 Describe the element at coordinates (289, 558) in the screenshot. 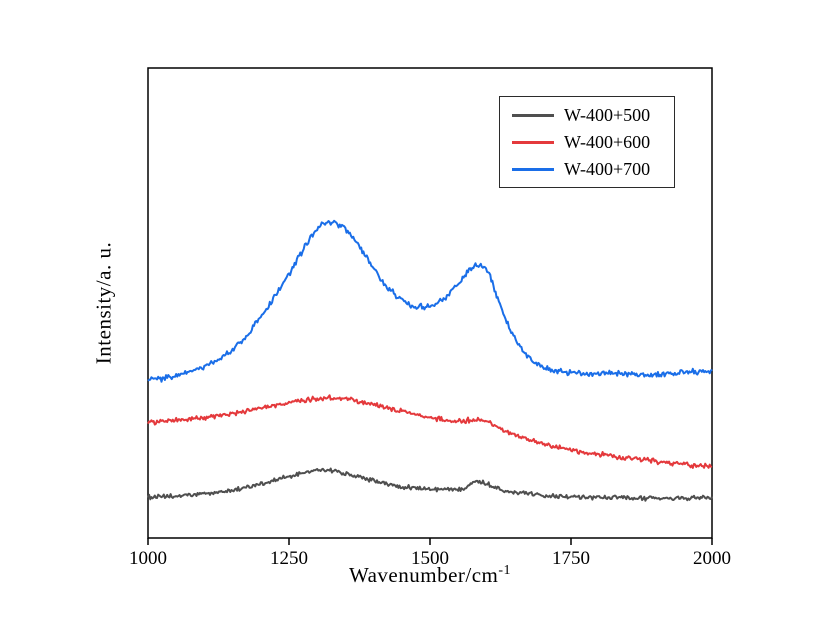

I see `x-tick-label: 1250` at that location.